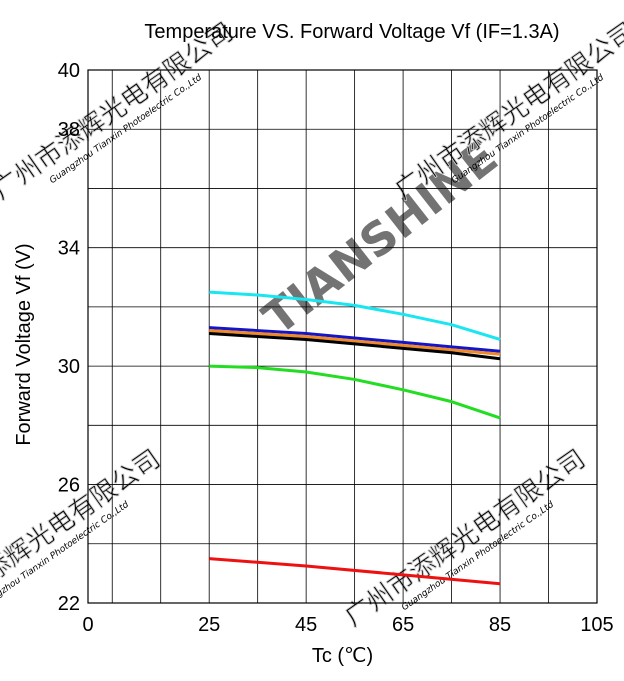 This screenshot has height=681, width=624. I want to click on y-tick-label: 38, so click(69, 130).